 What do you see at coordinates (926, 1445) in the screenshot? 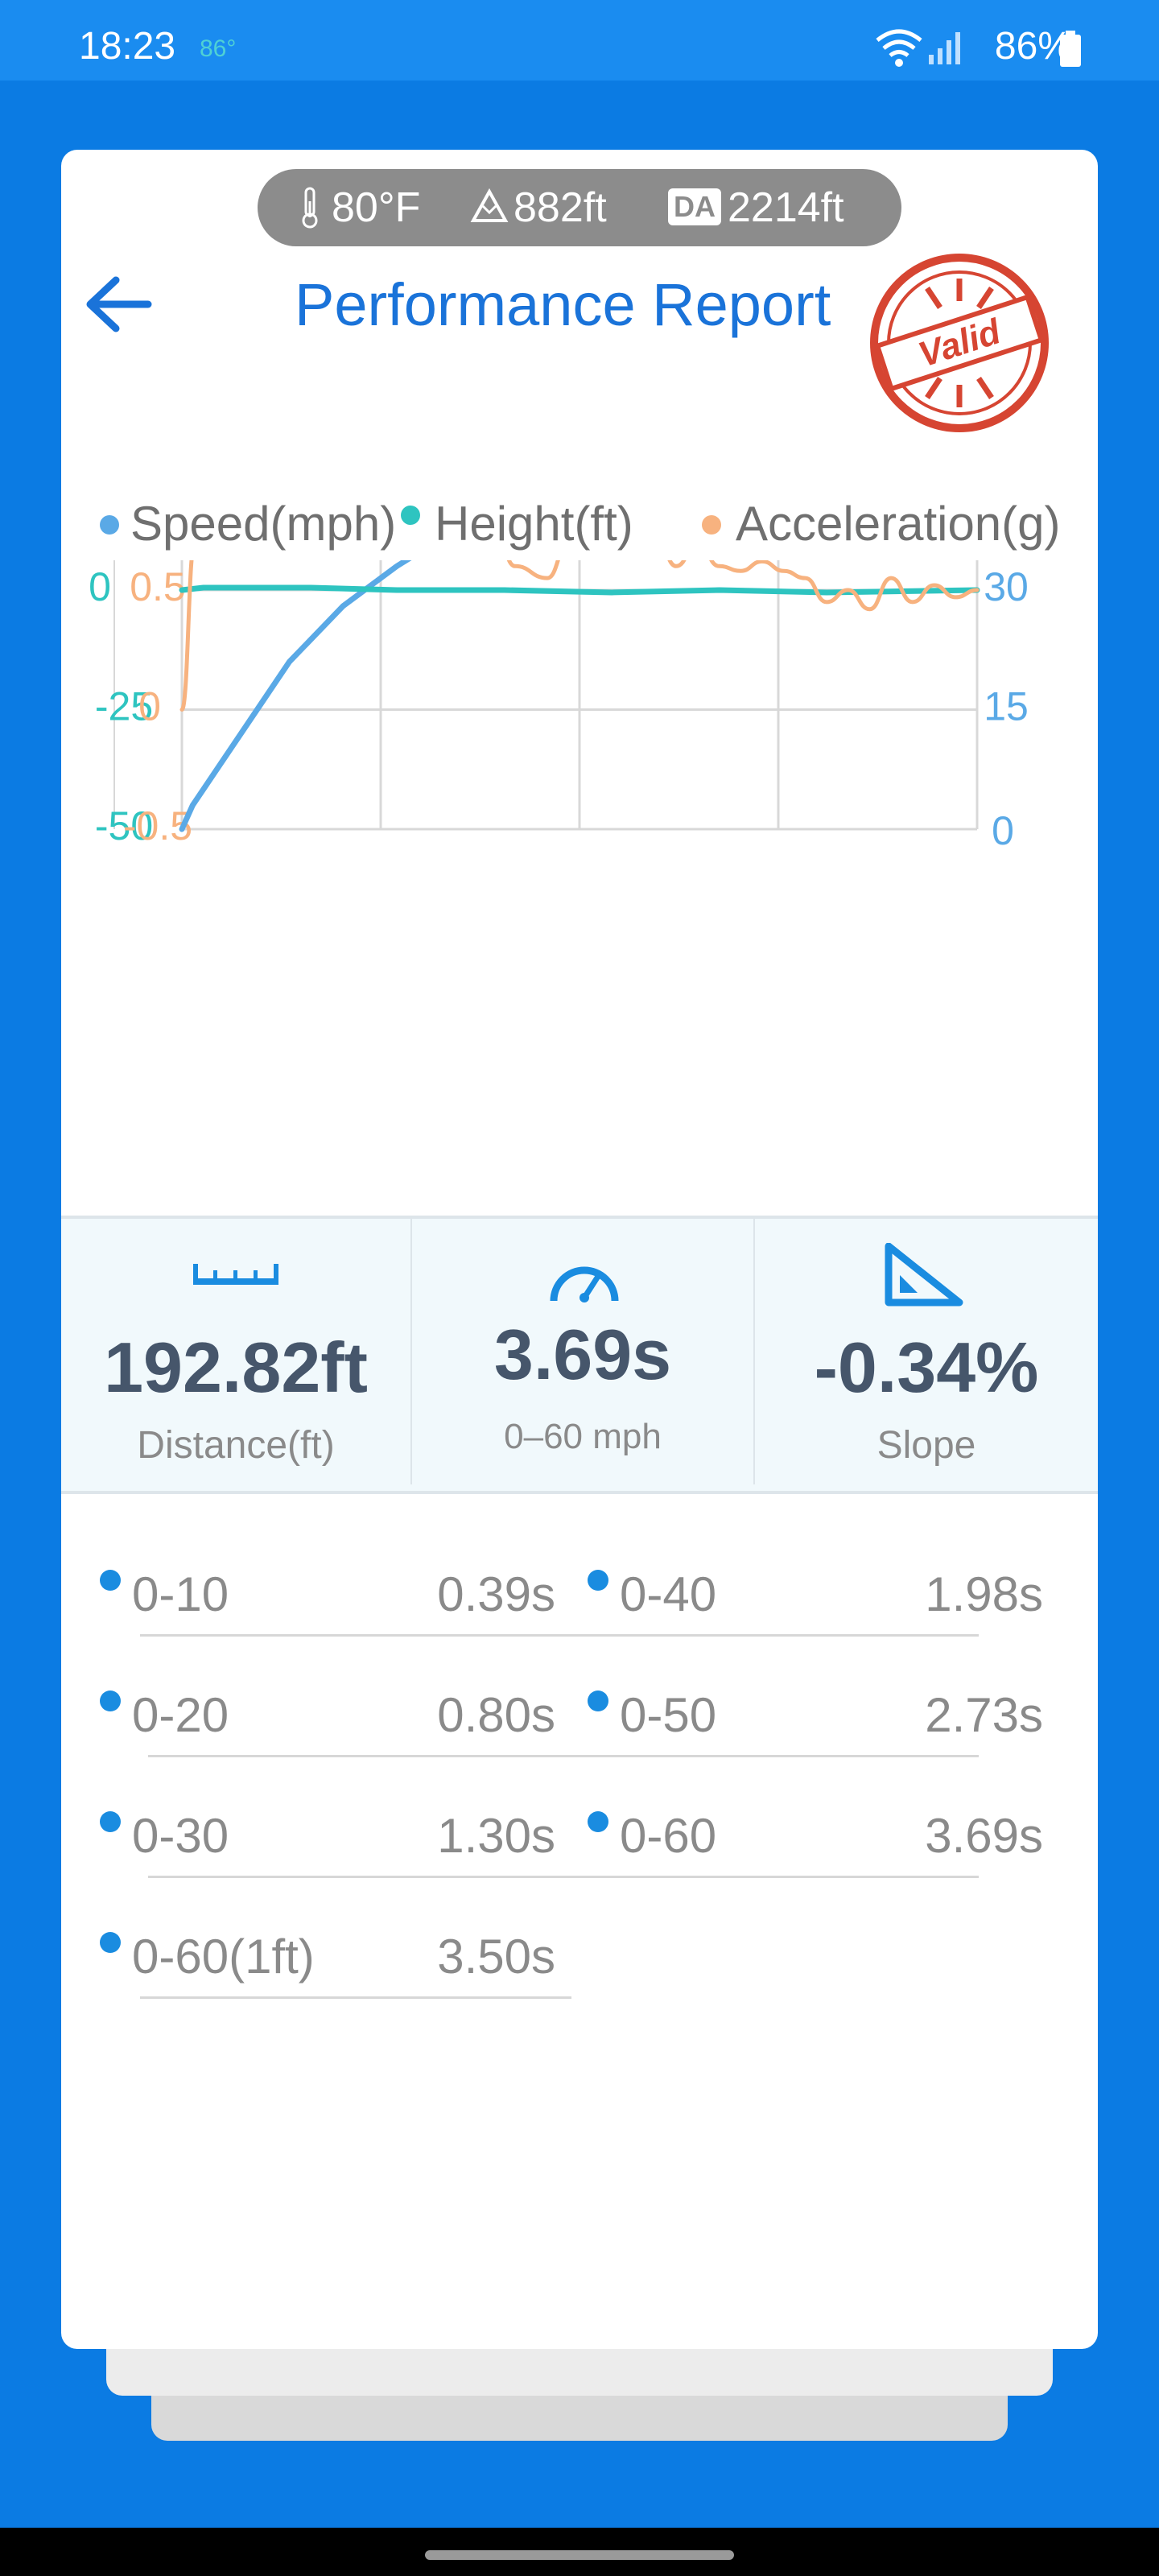
I see `slope-label: Slope` at bounding box center [926, 1445].